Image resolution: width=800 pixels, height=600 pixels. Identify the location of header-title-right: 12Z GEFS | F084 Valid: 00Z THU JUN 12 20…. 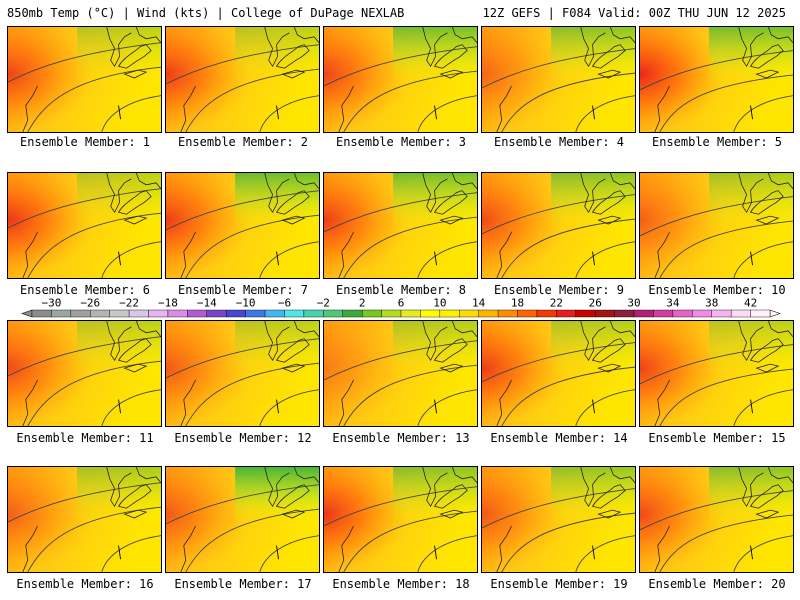
(634, 13).